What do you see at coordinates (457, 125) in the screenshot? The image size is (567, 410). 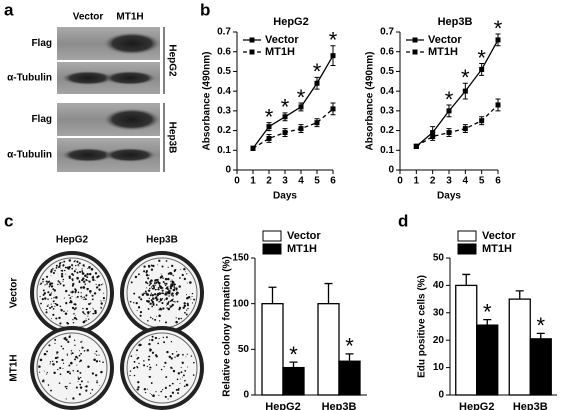 I see `series-line` at bounding box center [457, 125].